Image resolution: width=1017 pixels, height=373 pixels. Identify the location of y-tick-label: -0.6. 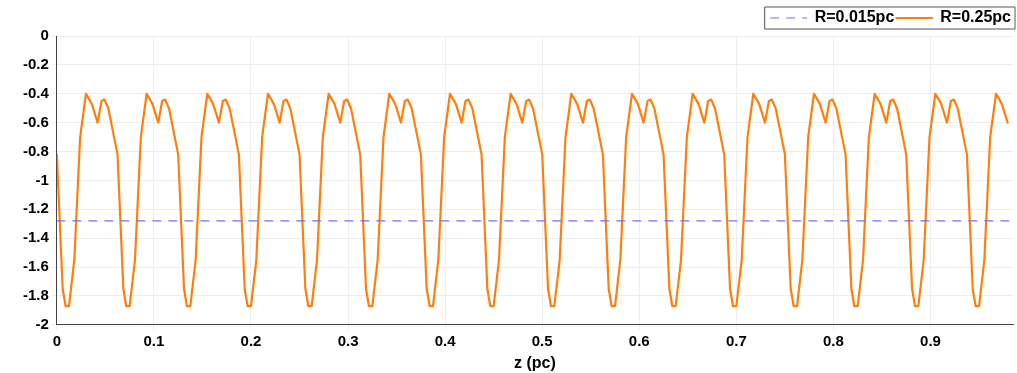
(35, 121).